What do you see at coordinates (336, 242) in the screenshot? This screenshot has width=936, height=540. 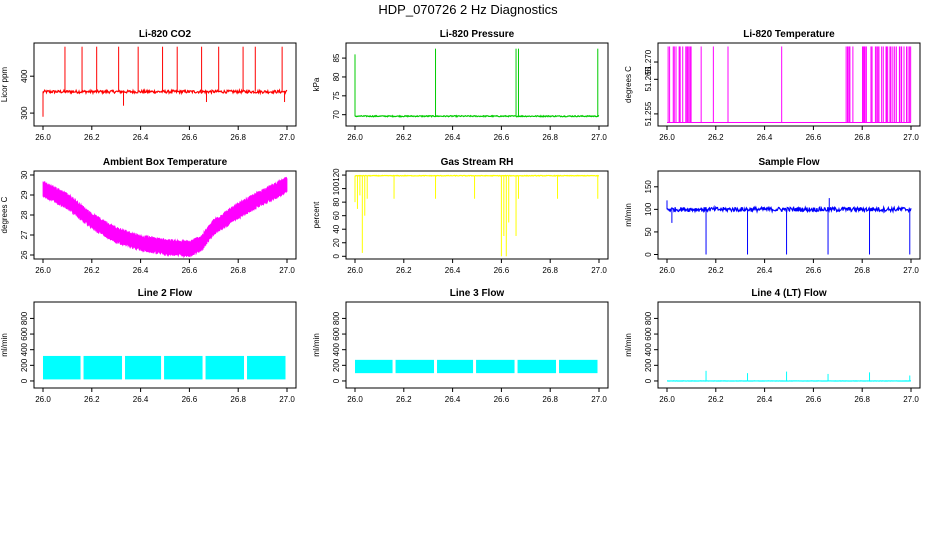 I see `y-tick-label: 20` at bounding box center [336, 242].